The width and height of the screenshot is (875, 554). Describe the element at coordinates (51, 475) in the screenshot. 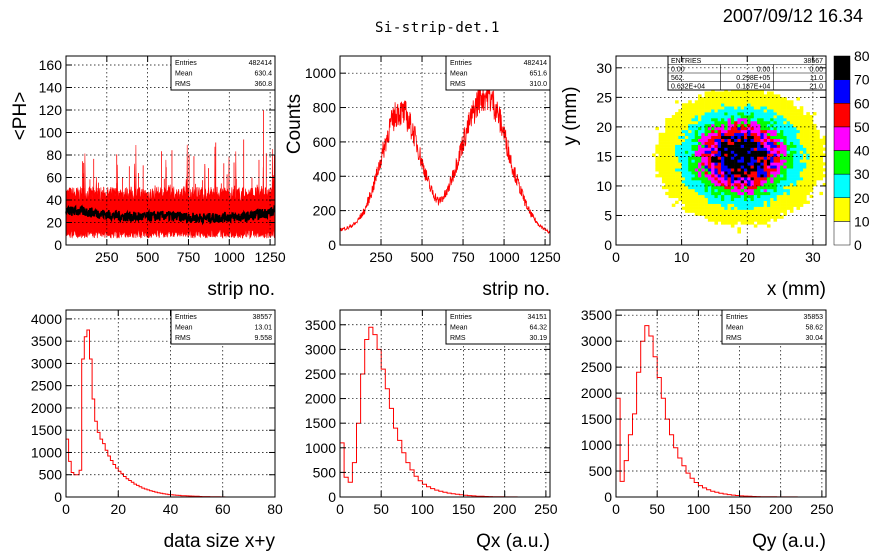

I see `y-tick-label: 500` at that location.